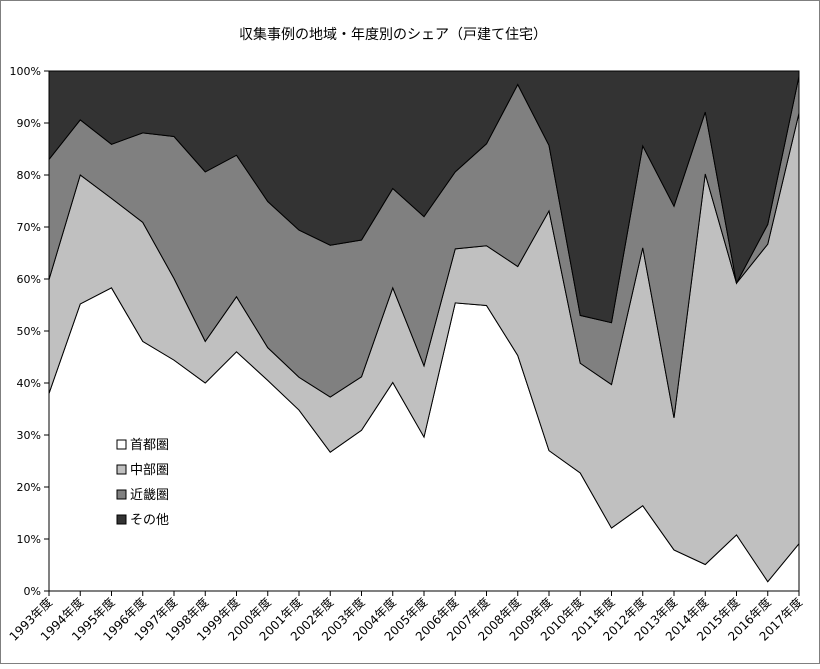 Image resolution: width=820 pixels, height=669 pixels. Describe the element at coordinates (29, 175) in the screenshot. I see `y-tick-label: 80%` at that location.